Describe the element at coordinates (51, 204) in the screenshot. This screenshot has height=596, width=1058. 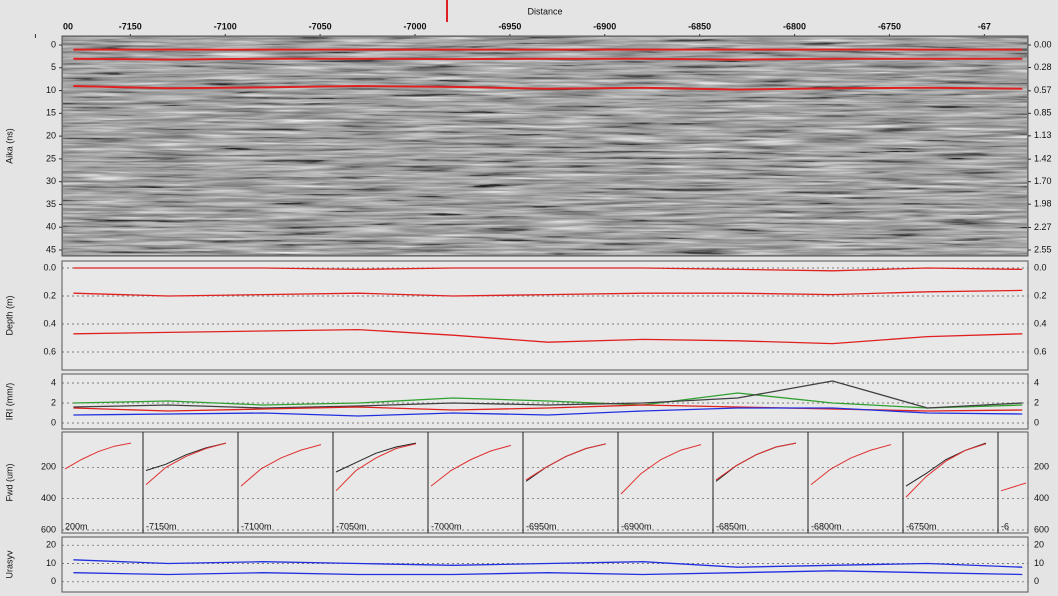
I see `y-tick-label: 35` at that location.